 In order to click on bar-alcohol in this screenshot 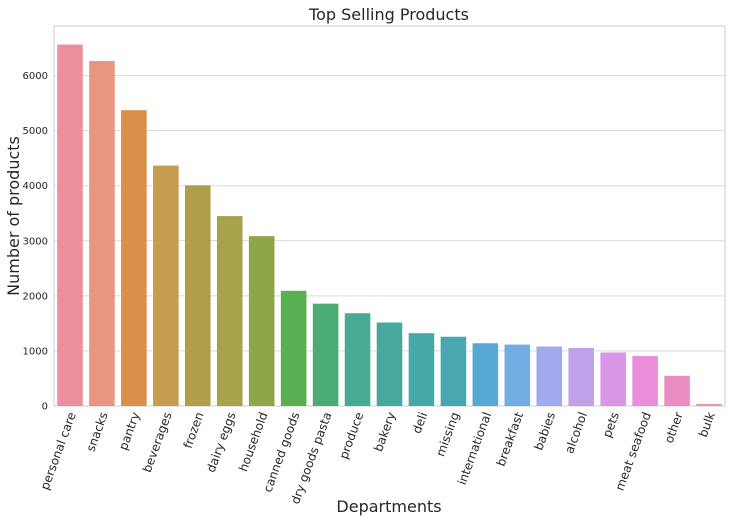, I will do `click(581, 376)`.